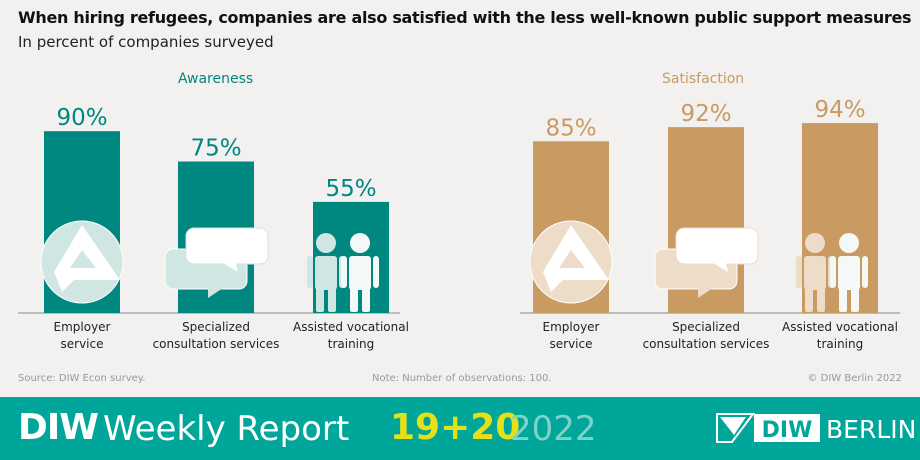 The width and height of the screenshot is (920, 460). I want to click on observations-note: Note: Number of observations: 100., so click(462, 378).